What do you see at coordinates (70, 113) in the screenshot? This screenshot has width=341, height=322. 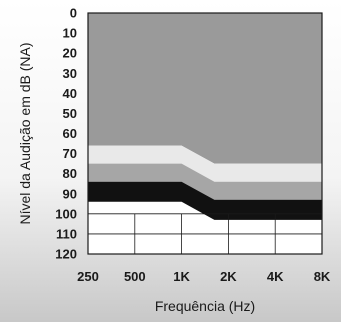 I see `y-tick-label: 50` at bounding box center [70, 113].